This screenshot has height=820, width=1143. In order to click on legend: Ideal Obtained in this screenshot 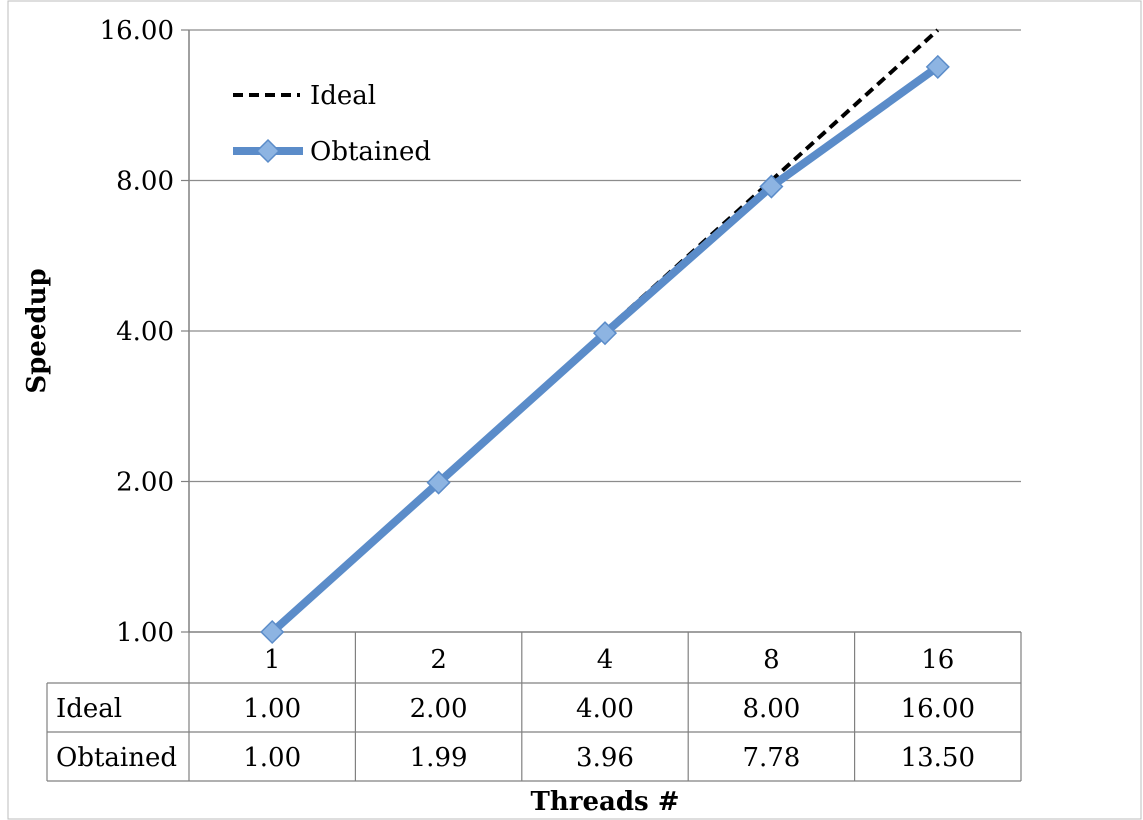, I will do `click(332, 124)`.